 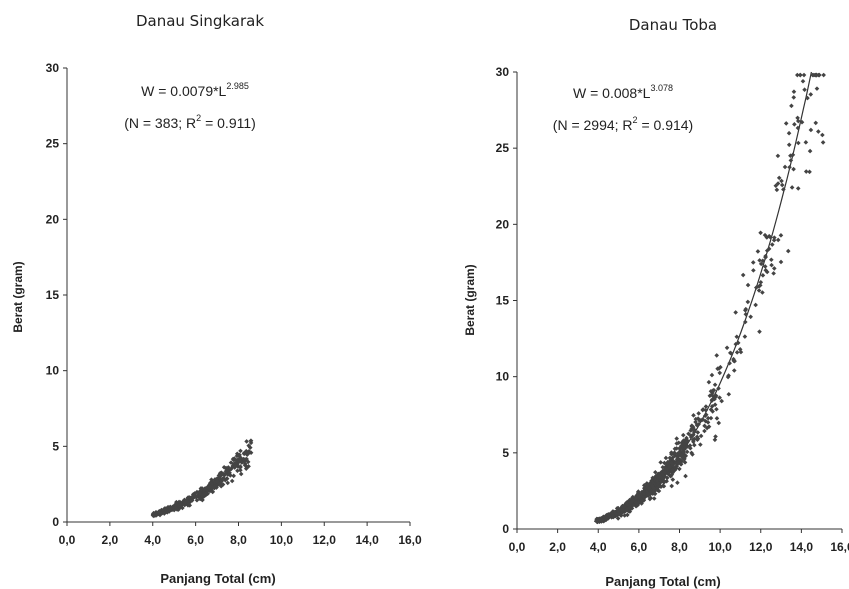 I want to click on x-tick-label: 8,0, so click(x=679, y=547).